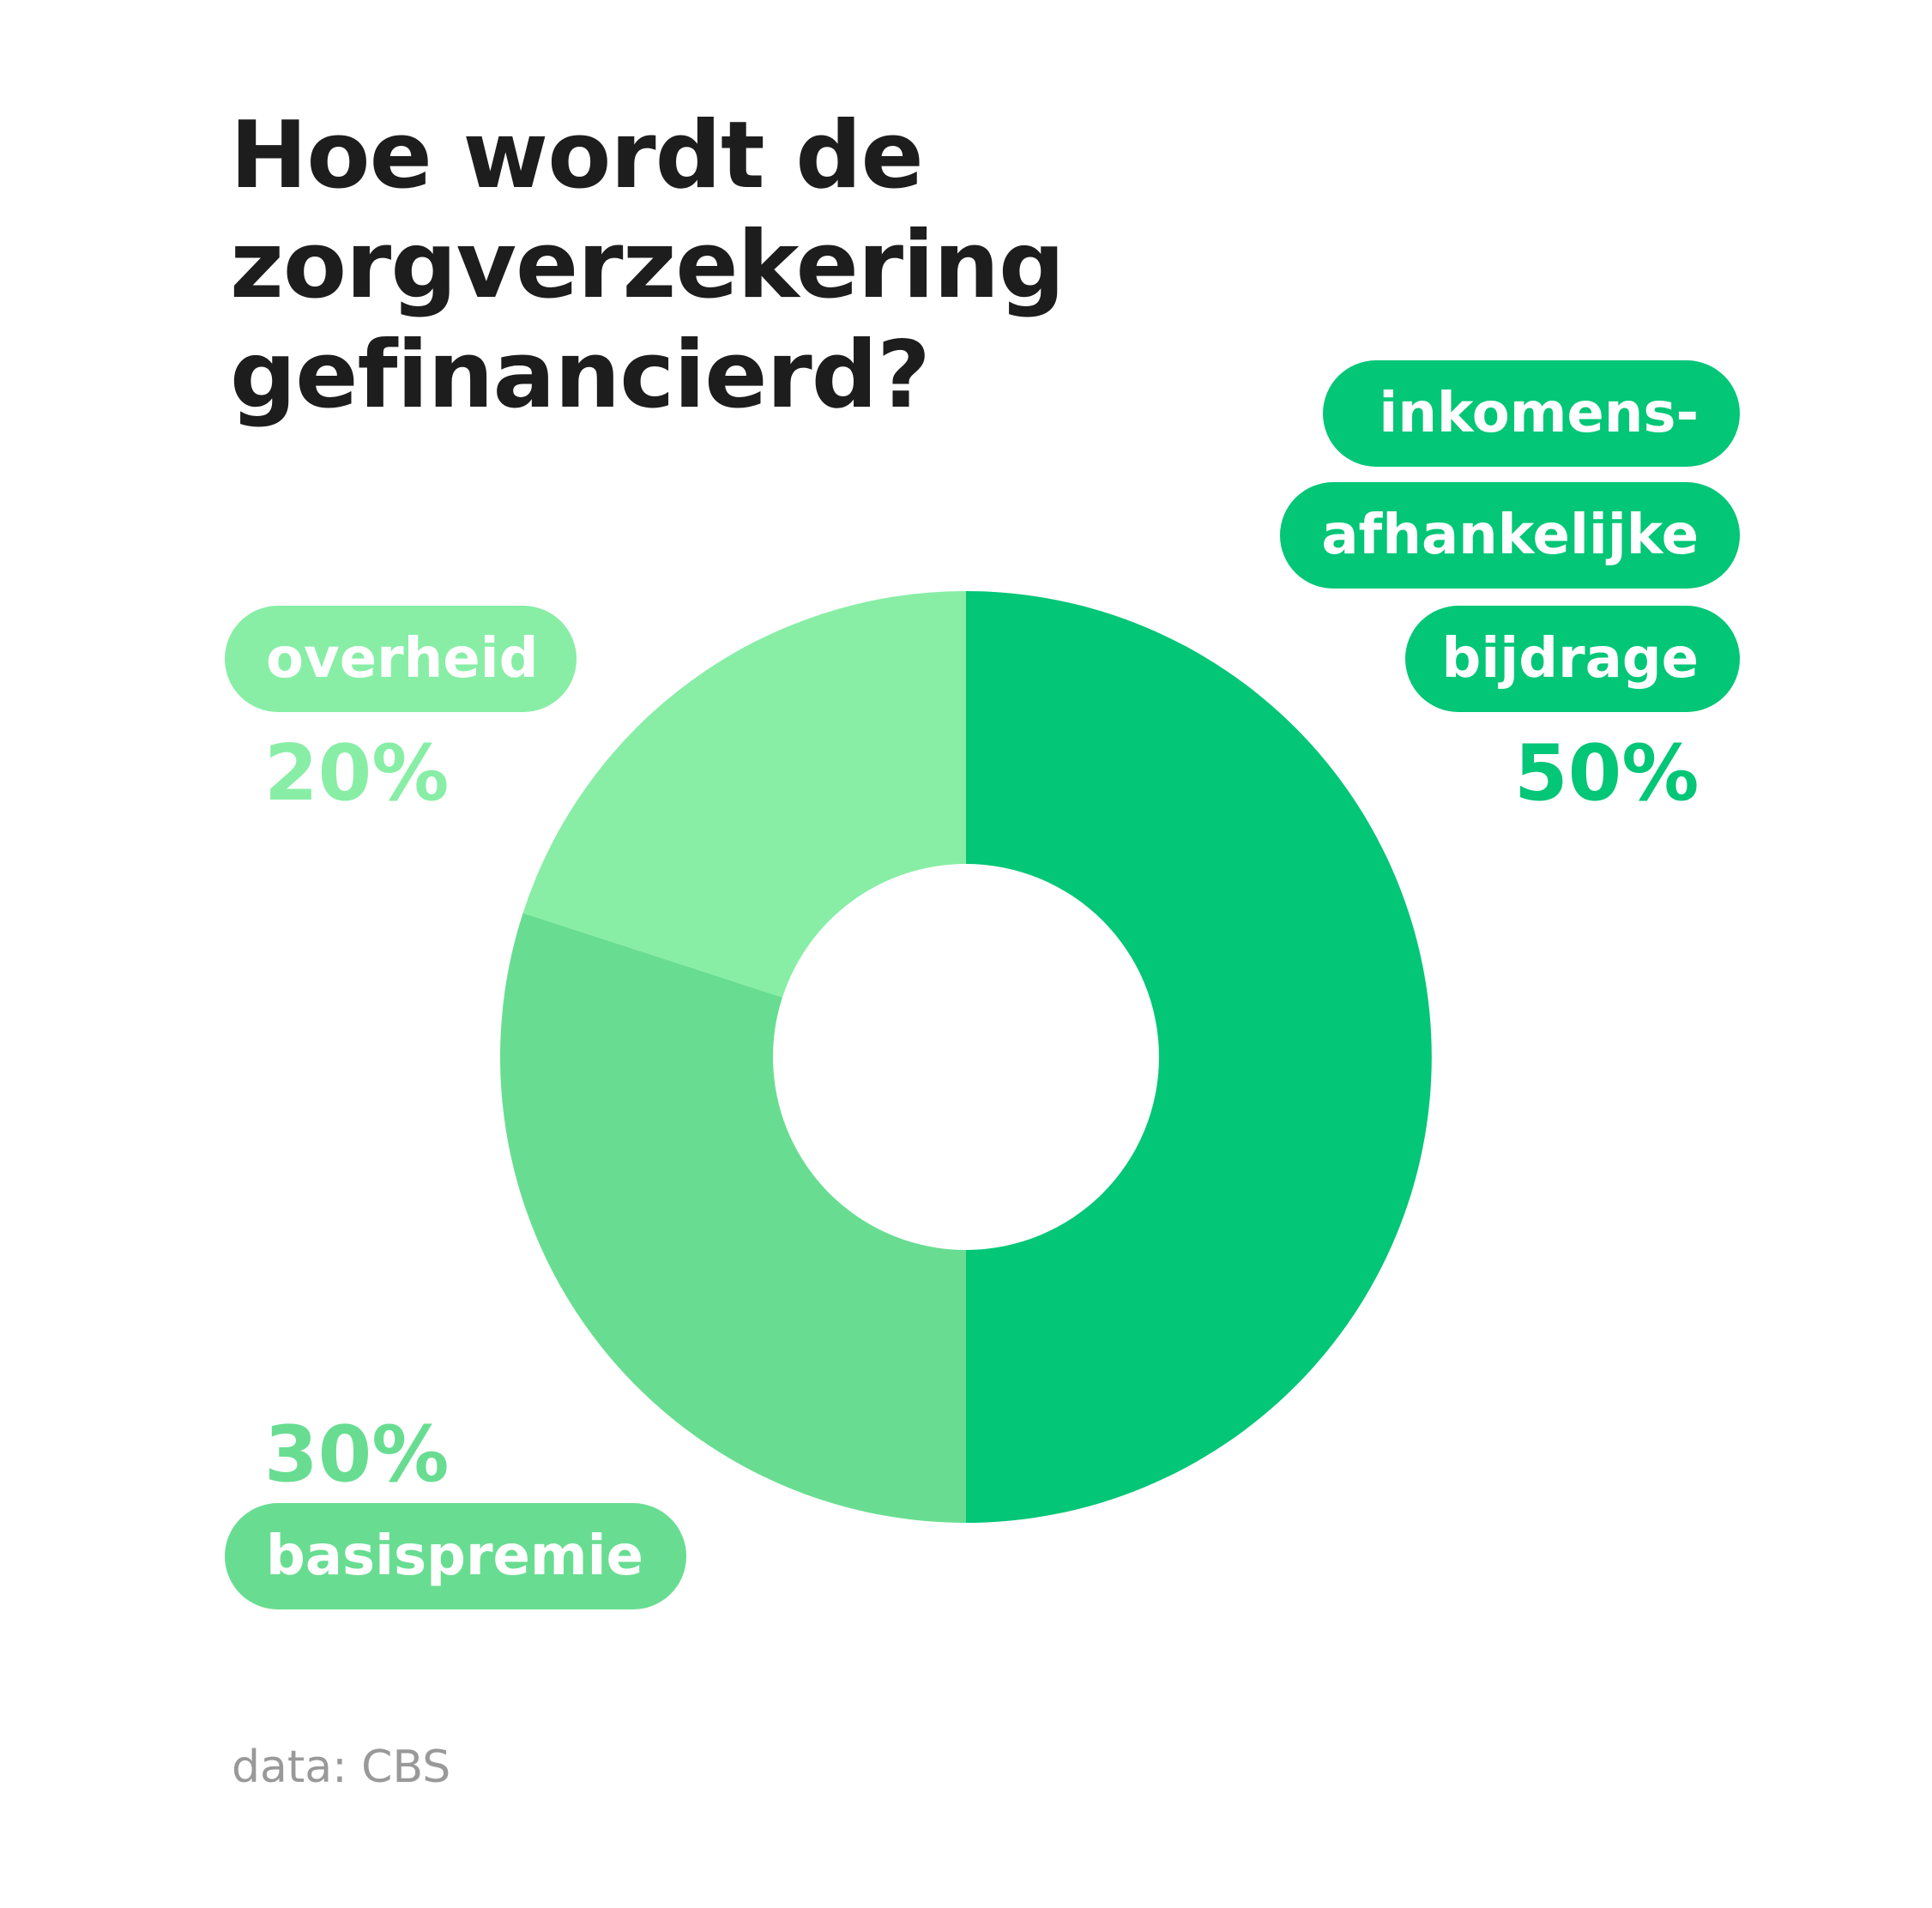 This screenshot has height=1908, width=1932. Describe the element at coordinates (580, 375) in the screenshot. I see `chart-title-line-2: gefinancierd?` at that location.